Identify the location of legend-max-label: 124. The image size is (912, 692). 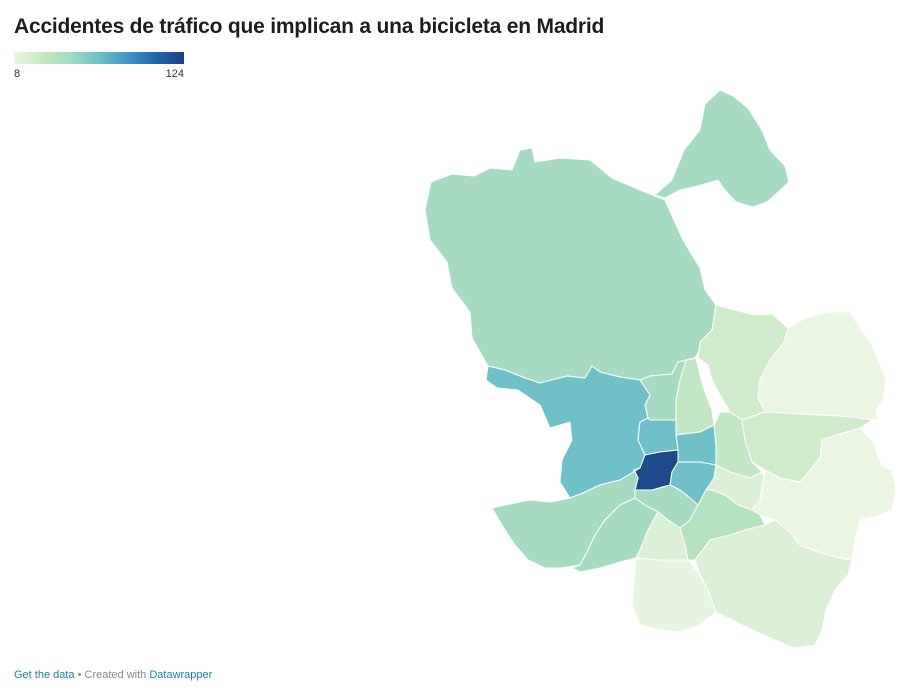
(174, 74).